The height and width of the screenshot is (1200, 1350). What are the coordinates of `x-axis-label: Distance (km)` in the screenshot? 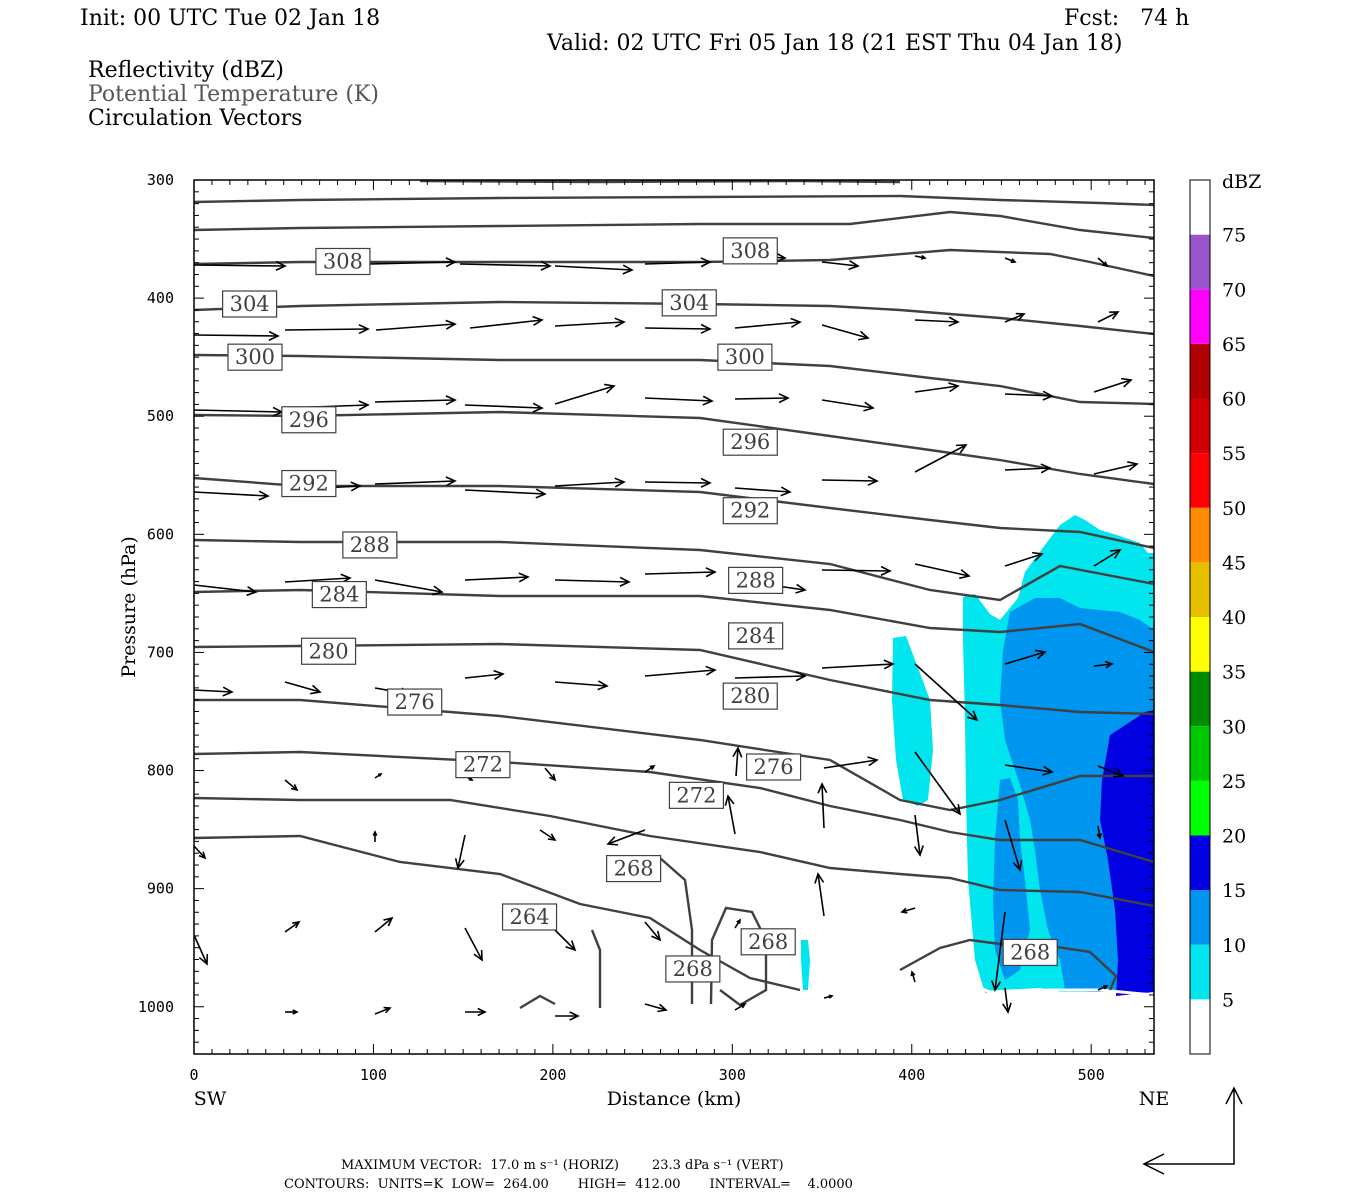 It's located at (674, 1099).